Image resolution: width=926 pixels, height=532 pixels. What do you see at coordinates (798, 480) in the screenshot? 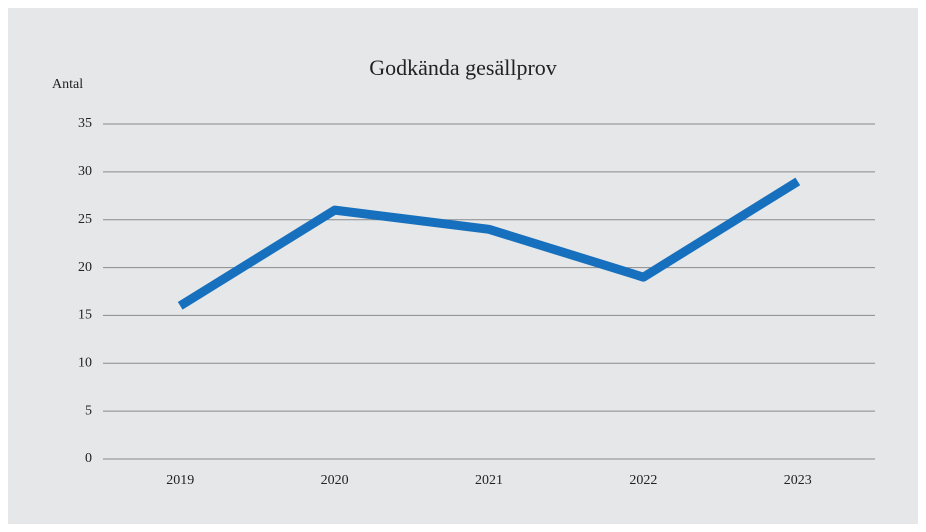
I see `x-tick-label: 2023` at bounding box center [798, 480].